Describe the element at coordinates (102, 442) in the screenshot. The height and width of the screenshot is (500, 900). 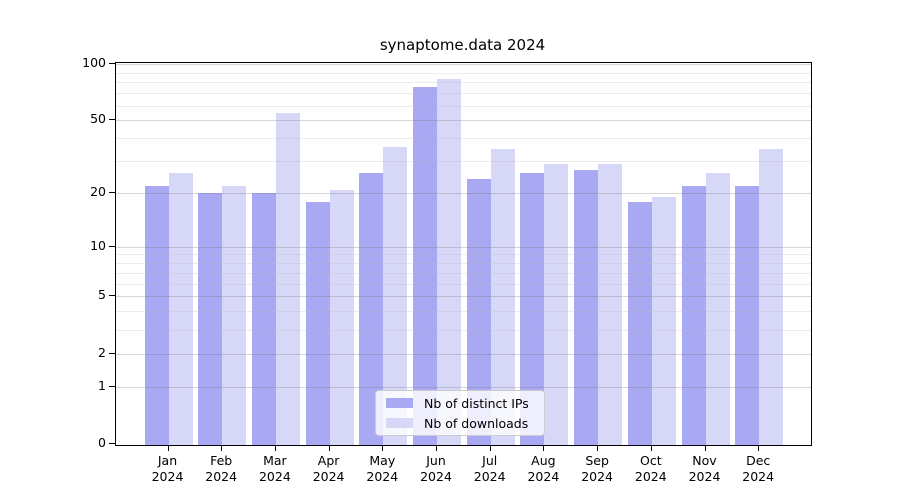
I see `y-tick-label-0: 0` at that location.